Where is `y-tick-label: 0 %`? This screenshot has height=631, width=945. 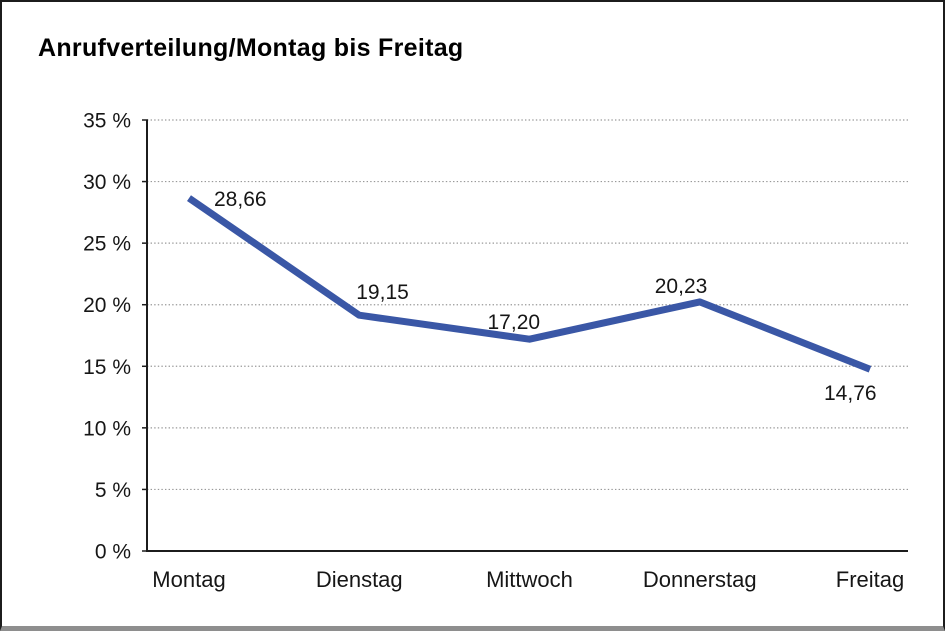 y-tick-label: 0 % is located at coordinates (113, 552).